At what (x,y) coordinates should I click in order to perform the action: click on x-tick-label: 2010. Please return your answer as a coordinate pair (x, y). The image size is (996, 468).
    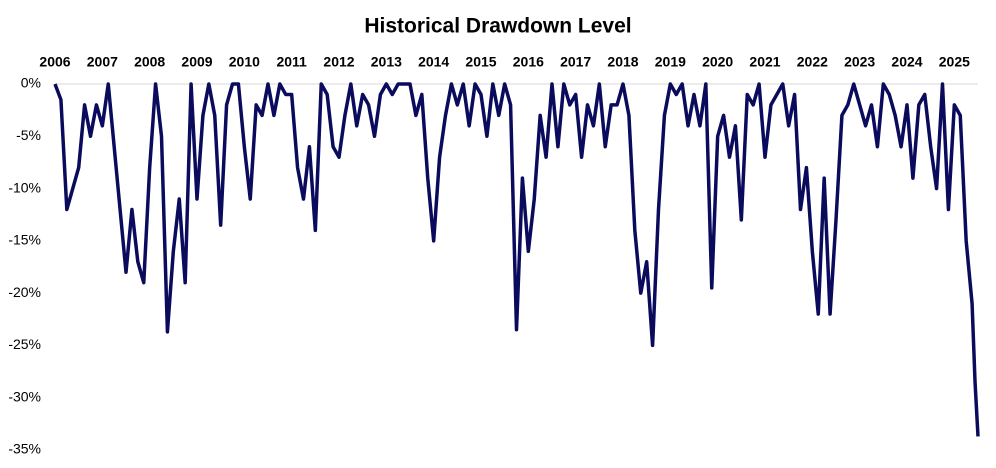
    Looking at the image, I should click on (244, 62).